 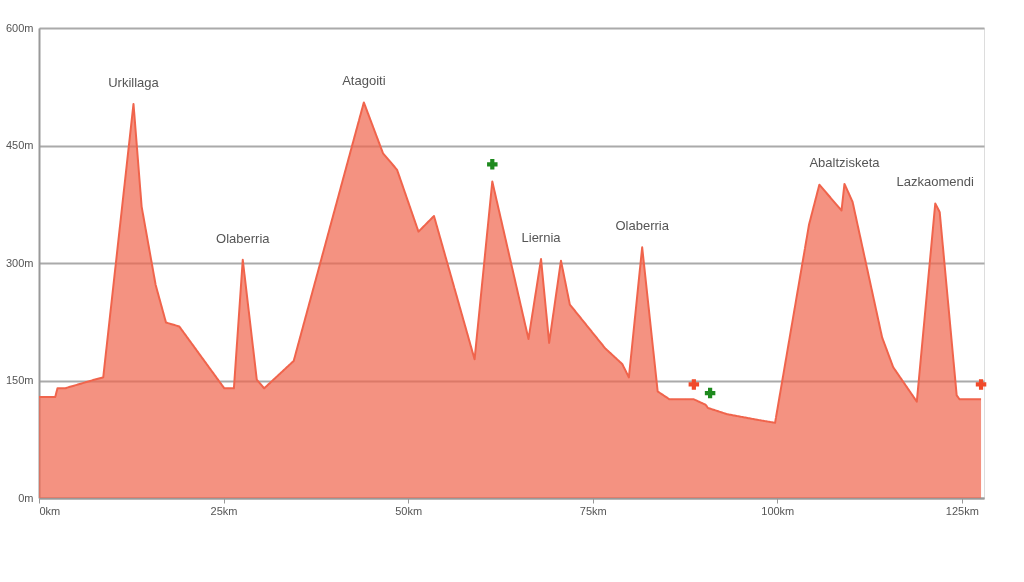 I want to click on x-tick-label: 100km, so click(x=778, y=510).